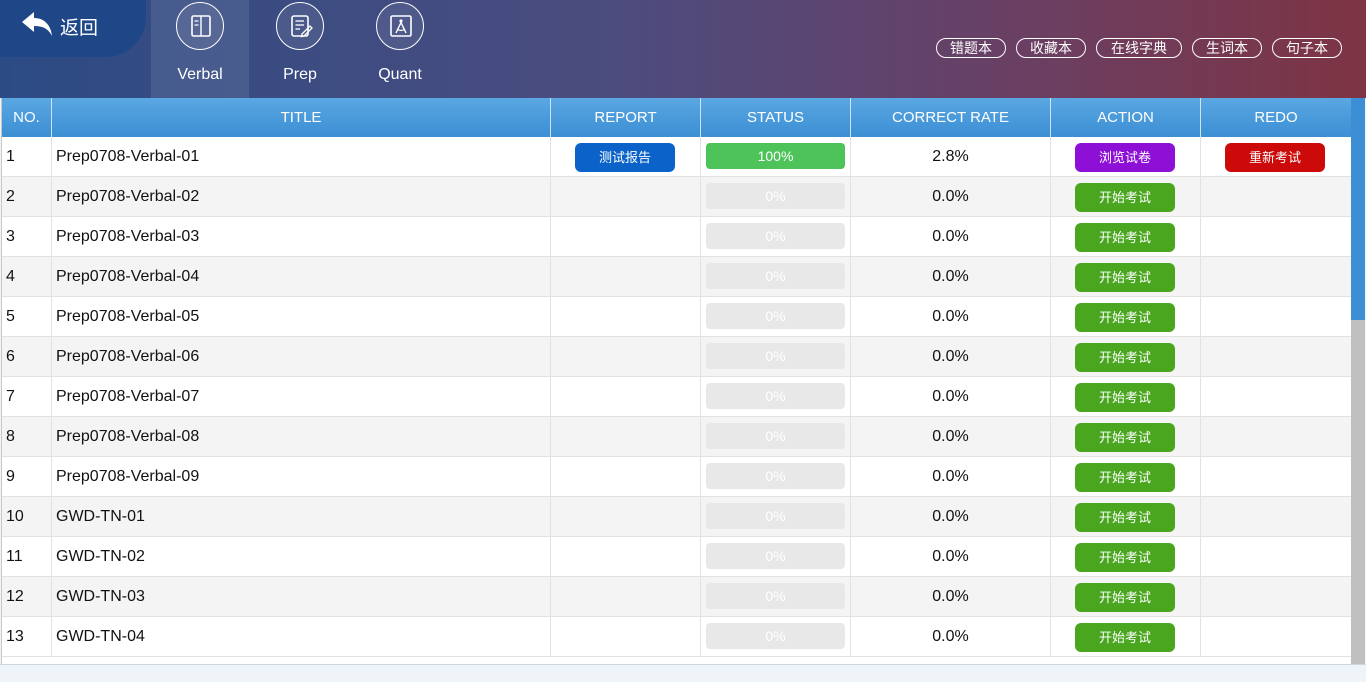 This screenshot has height=682, width=1366. What do you see at coordinates (676, 277) in the screenshot?
I see `table-row: 4 Prep0708-Verbal-04 0% 0.0% 开始考试` at bounding box center [676, 277].